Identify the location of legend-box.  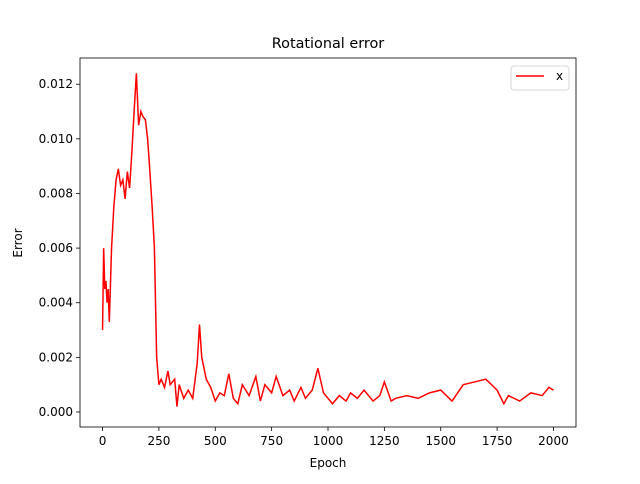
(540, 78).